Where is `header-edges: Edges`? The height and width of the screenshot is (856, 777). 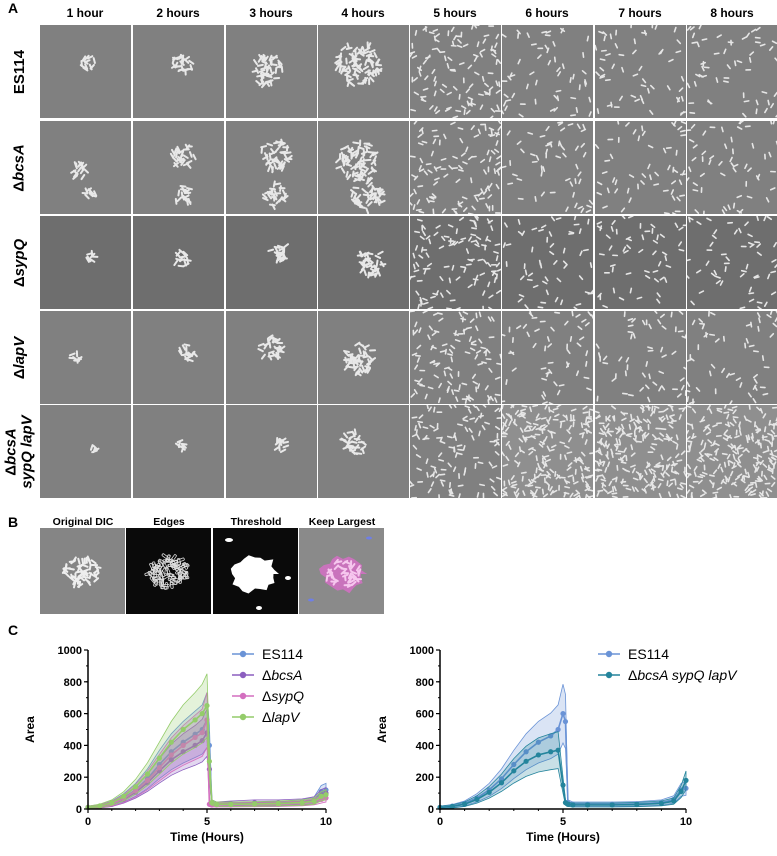
header-edges: Edges is located at coordinates (169, 522).